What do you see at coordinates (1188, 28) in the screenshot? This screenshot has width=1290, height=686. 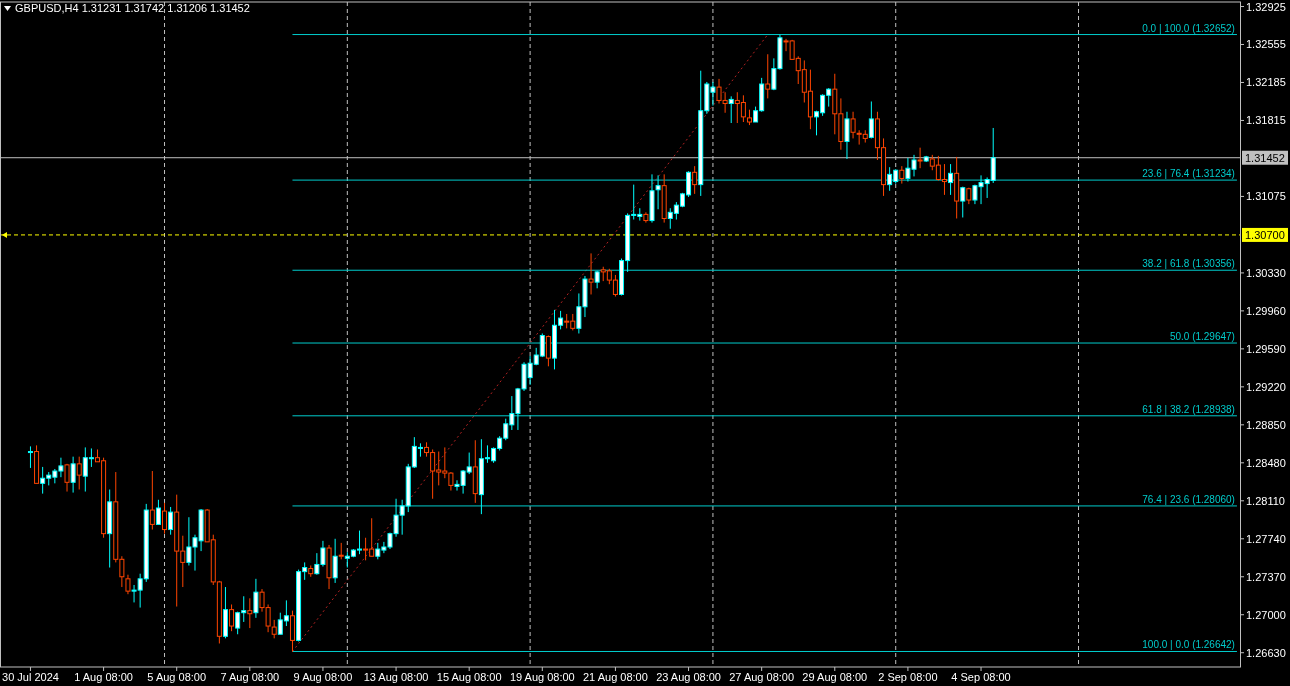 I see `series-label: 0.0 | 100.0 (1.32652)` at bounding box center [1188, 28].